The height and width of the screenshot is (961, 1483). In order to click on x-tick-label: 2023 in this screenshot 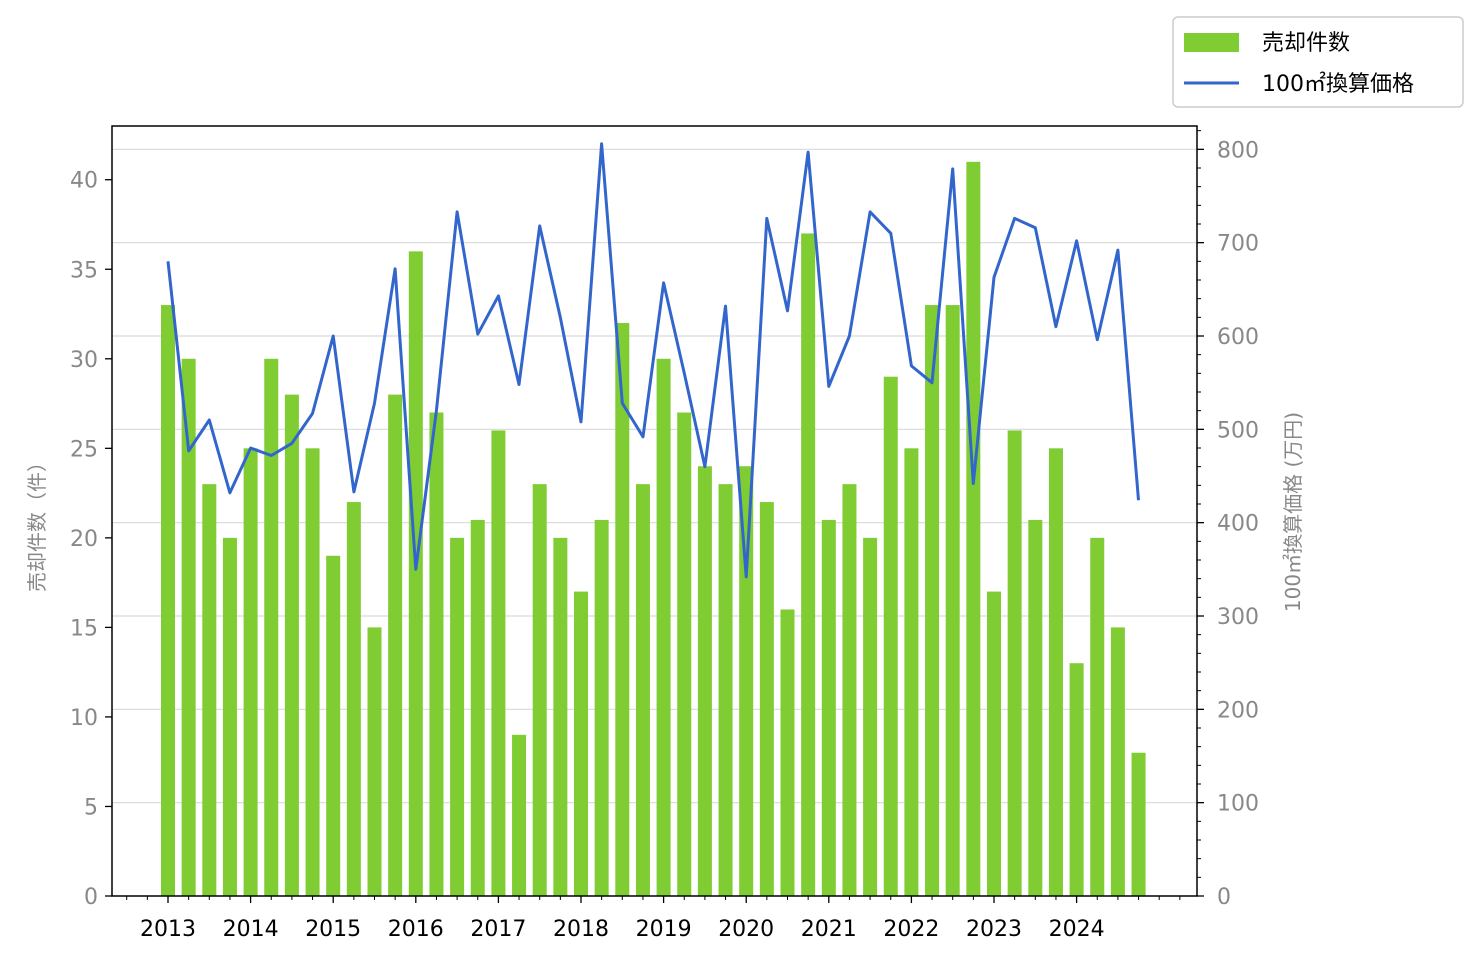, I will do `click(994, 929)`.